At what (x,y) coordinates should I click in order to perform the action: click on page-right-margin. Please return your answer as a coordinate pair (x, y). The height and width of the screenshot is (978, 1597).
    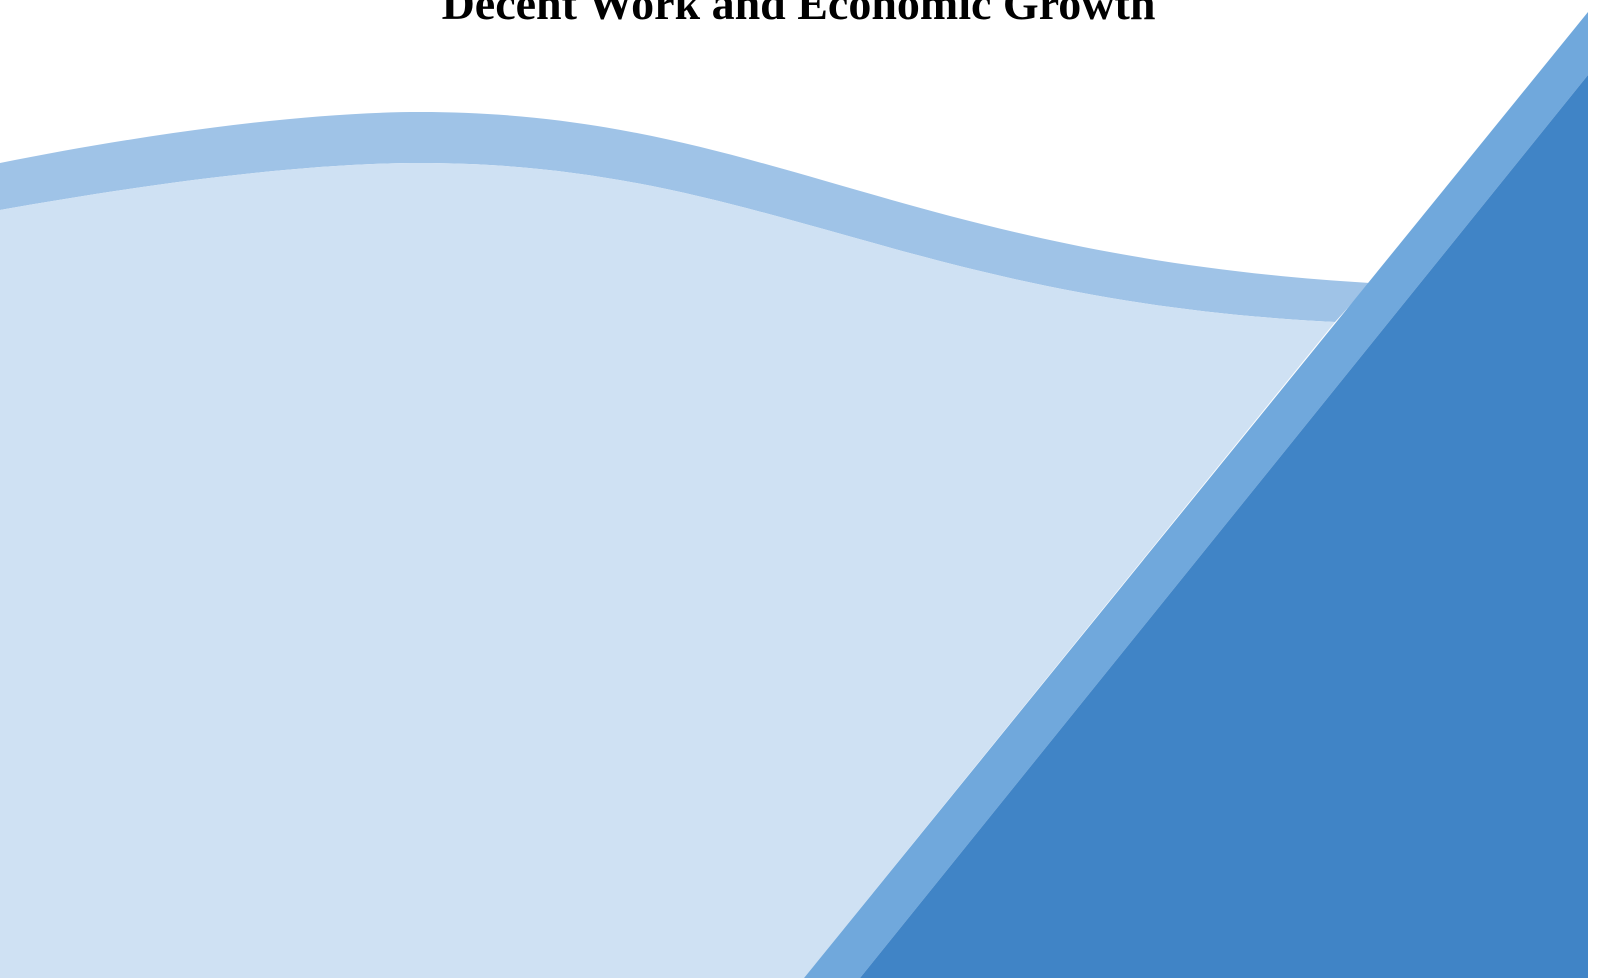
    Looking at the image, I should click on (1592, 489).